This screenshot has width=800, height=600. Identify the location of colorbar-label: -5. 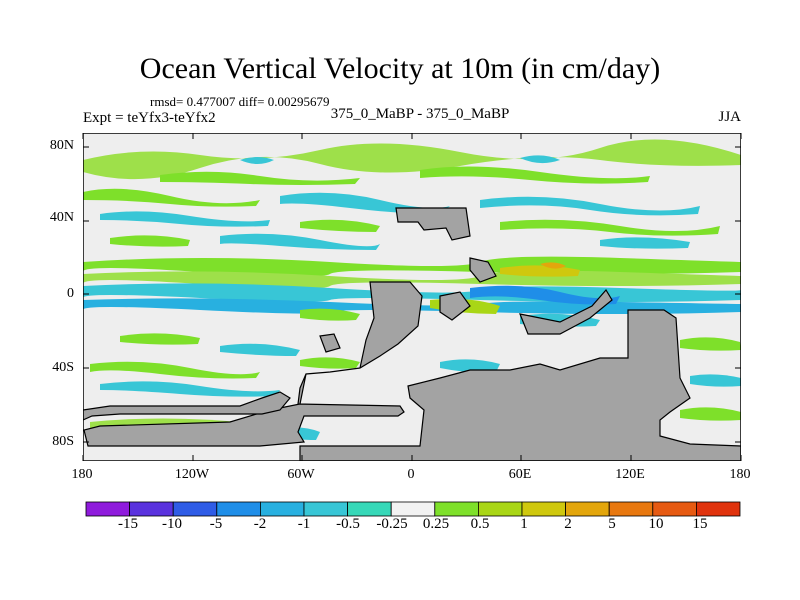
(216, 524).